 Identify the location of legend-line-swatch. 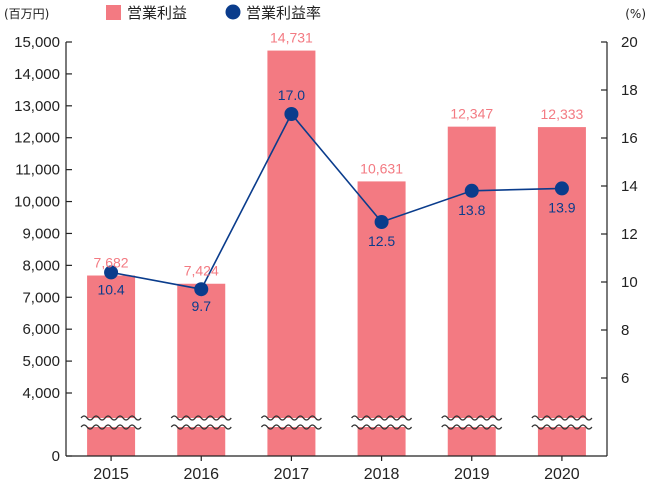
(233, 12).